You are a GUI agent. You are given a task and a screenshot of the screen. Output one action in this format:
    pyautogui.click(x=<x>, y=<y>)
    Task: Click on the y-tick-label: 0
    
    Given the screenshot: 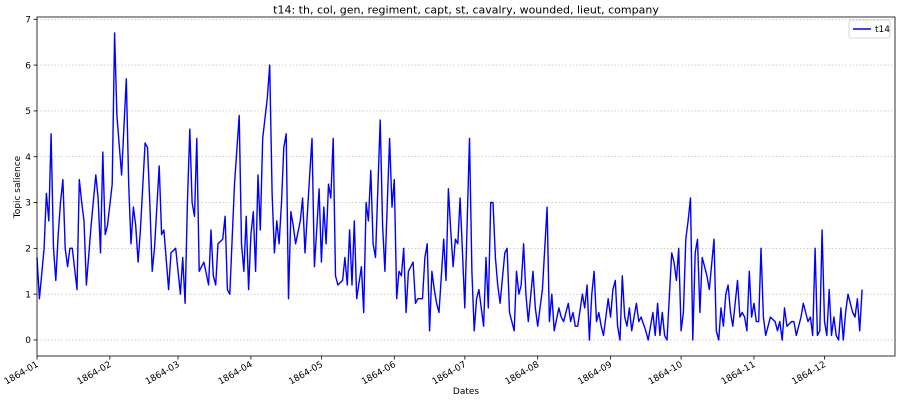 What is the action you would take?
    pyautogui.click(x=28, y=341)
    